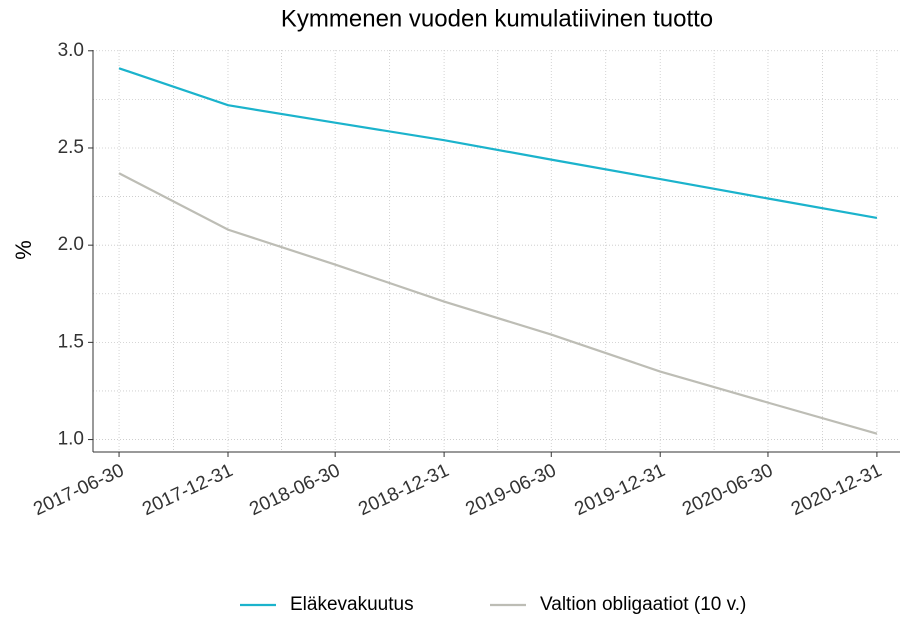  What do you see at coordinates (78, 490) in the screenshot?
I see `x-tick-label: 2017-06-30` at bounding box center [78, 490].